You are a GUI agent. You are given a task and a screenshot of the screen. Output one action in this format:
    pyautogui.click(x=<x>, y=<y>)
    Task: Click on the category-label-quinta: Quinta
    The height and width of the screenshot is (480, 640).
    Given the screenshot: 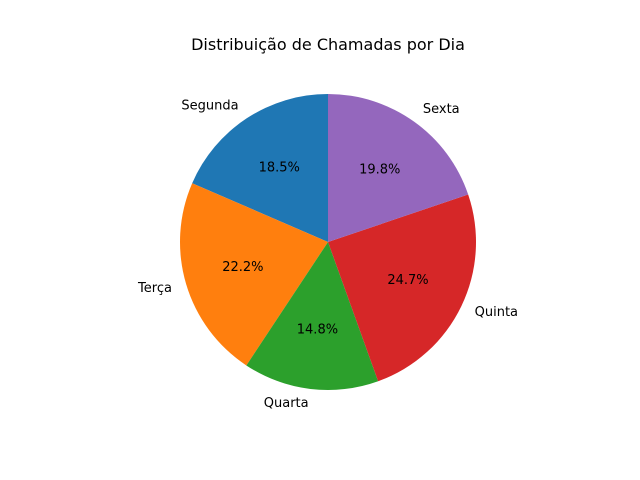 What is the action you would take?
    pyautogui.click(x=496, y=312)
    